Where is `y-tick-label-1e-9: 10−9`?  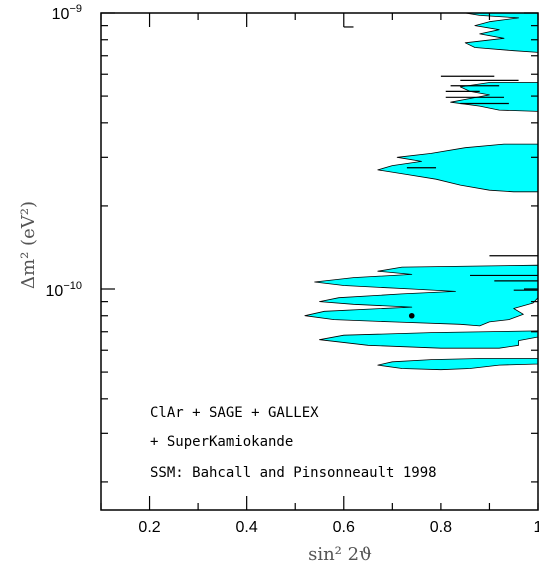 y-tick-label-1e-9: 10−9 is located at coordinates (67, 13).